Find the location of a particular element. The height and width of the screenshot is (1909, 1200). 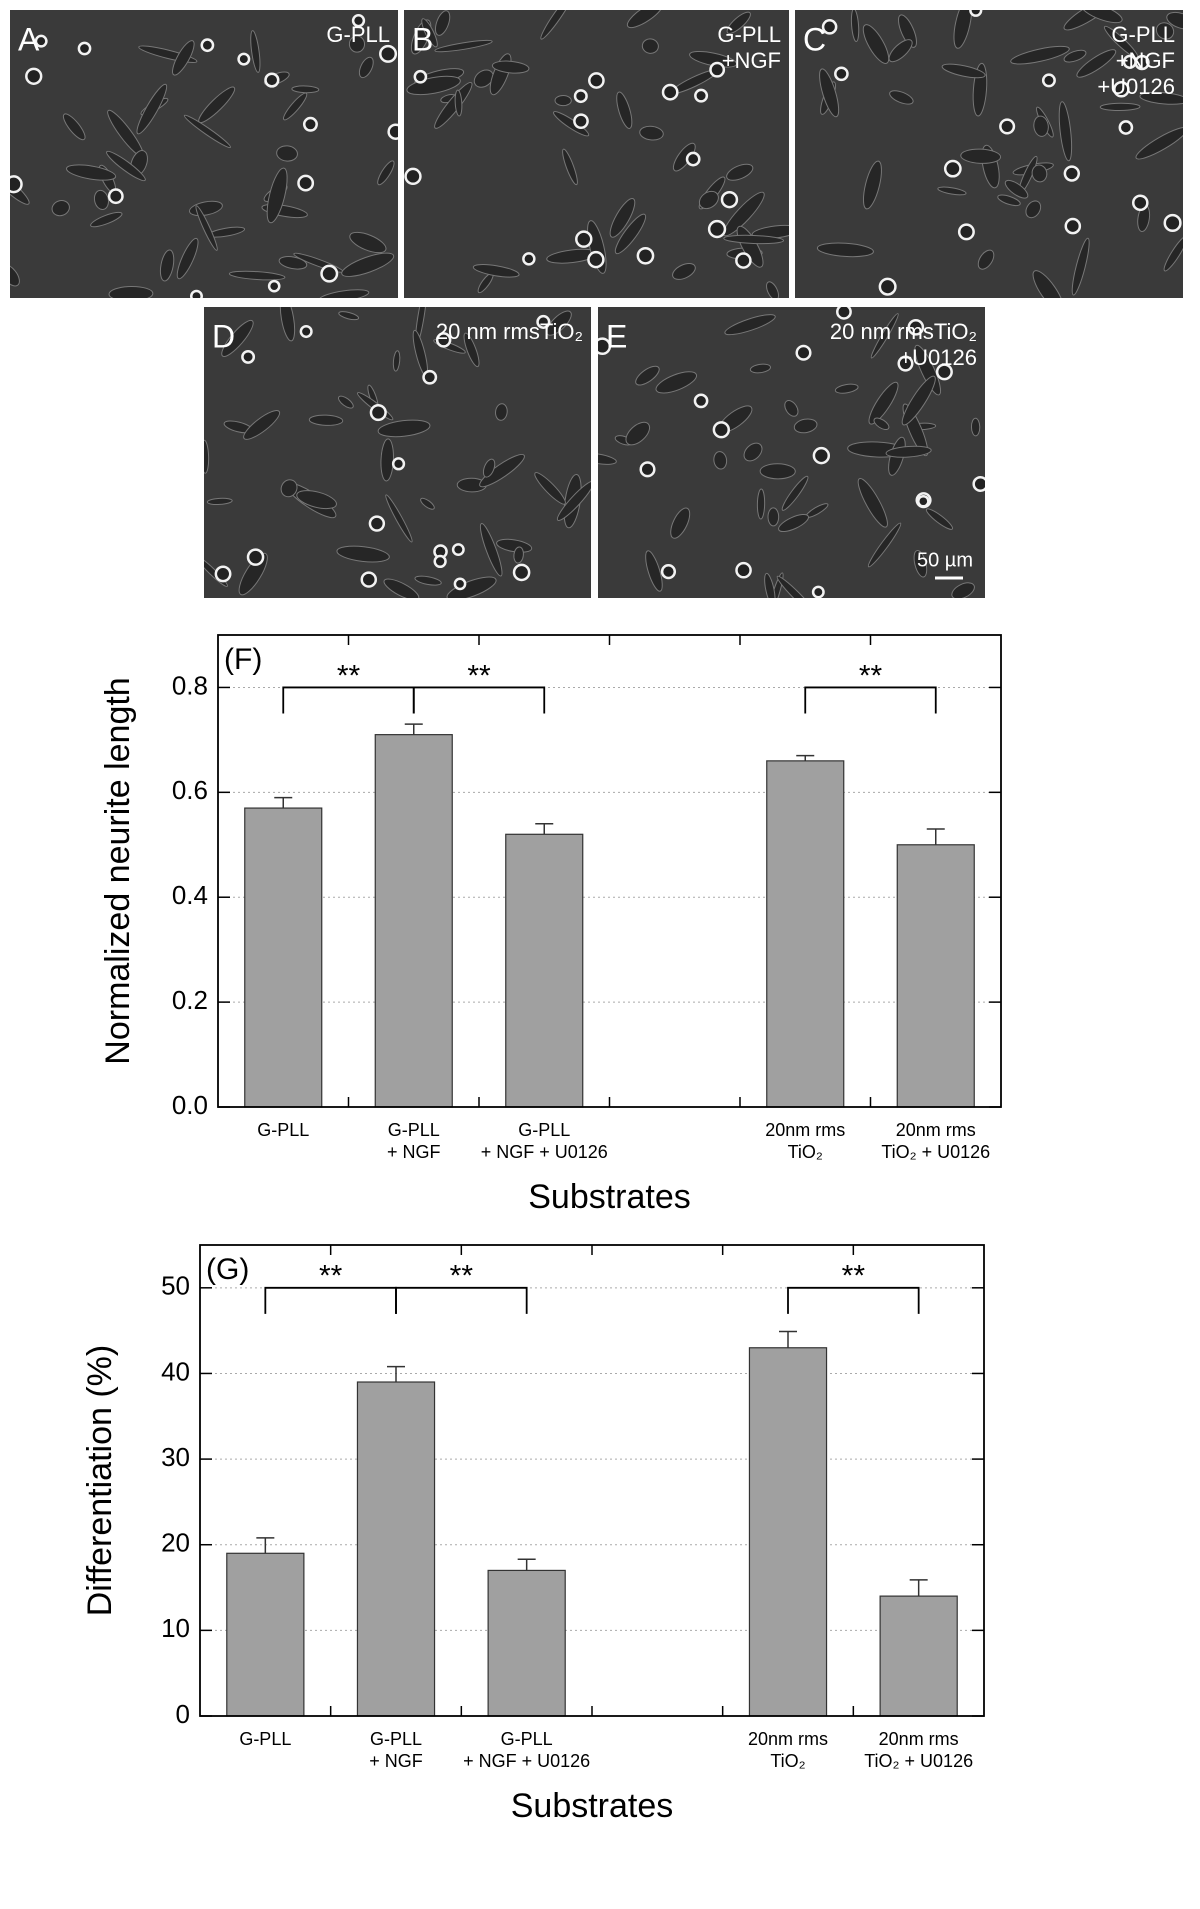

y-tick-label: 50 is located at coordinates (175, 1286).